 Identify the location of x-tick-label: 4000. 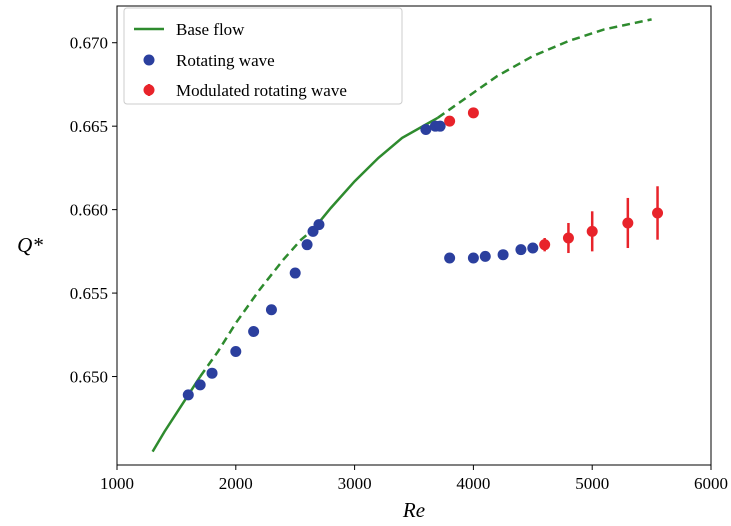
(473, 483).